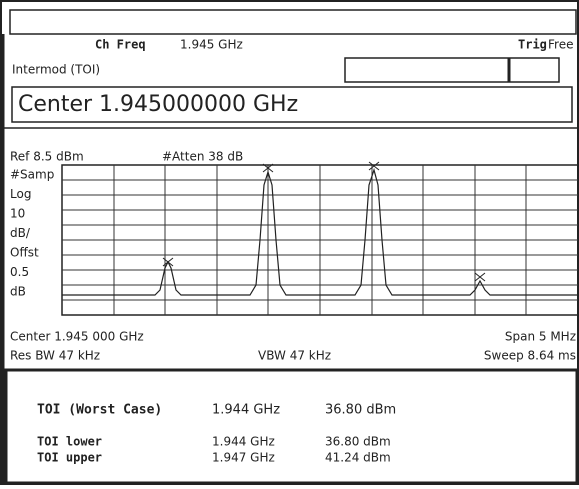 The image size is (579, 489). What do you see at coordinates (56, 70) in the screenshot?
I see `mode: Intermod (TOI)` at bounding box center [56, 70].